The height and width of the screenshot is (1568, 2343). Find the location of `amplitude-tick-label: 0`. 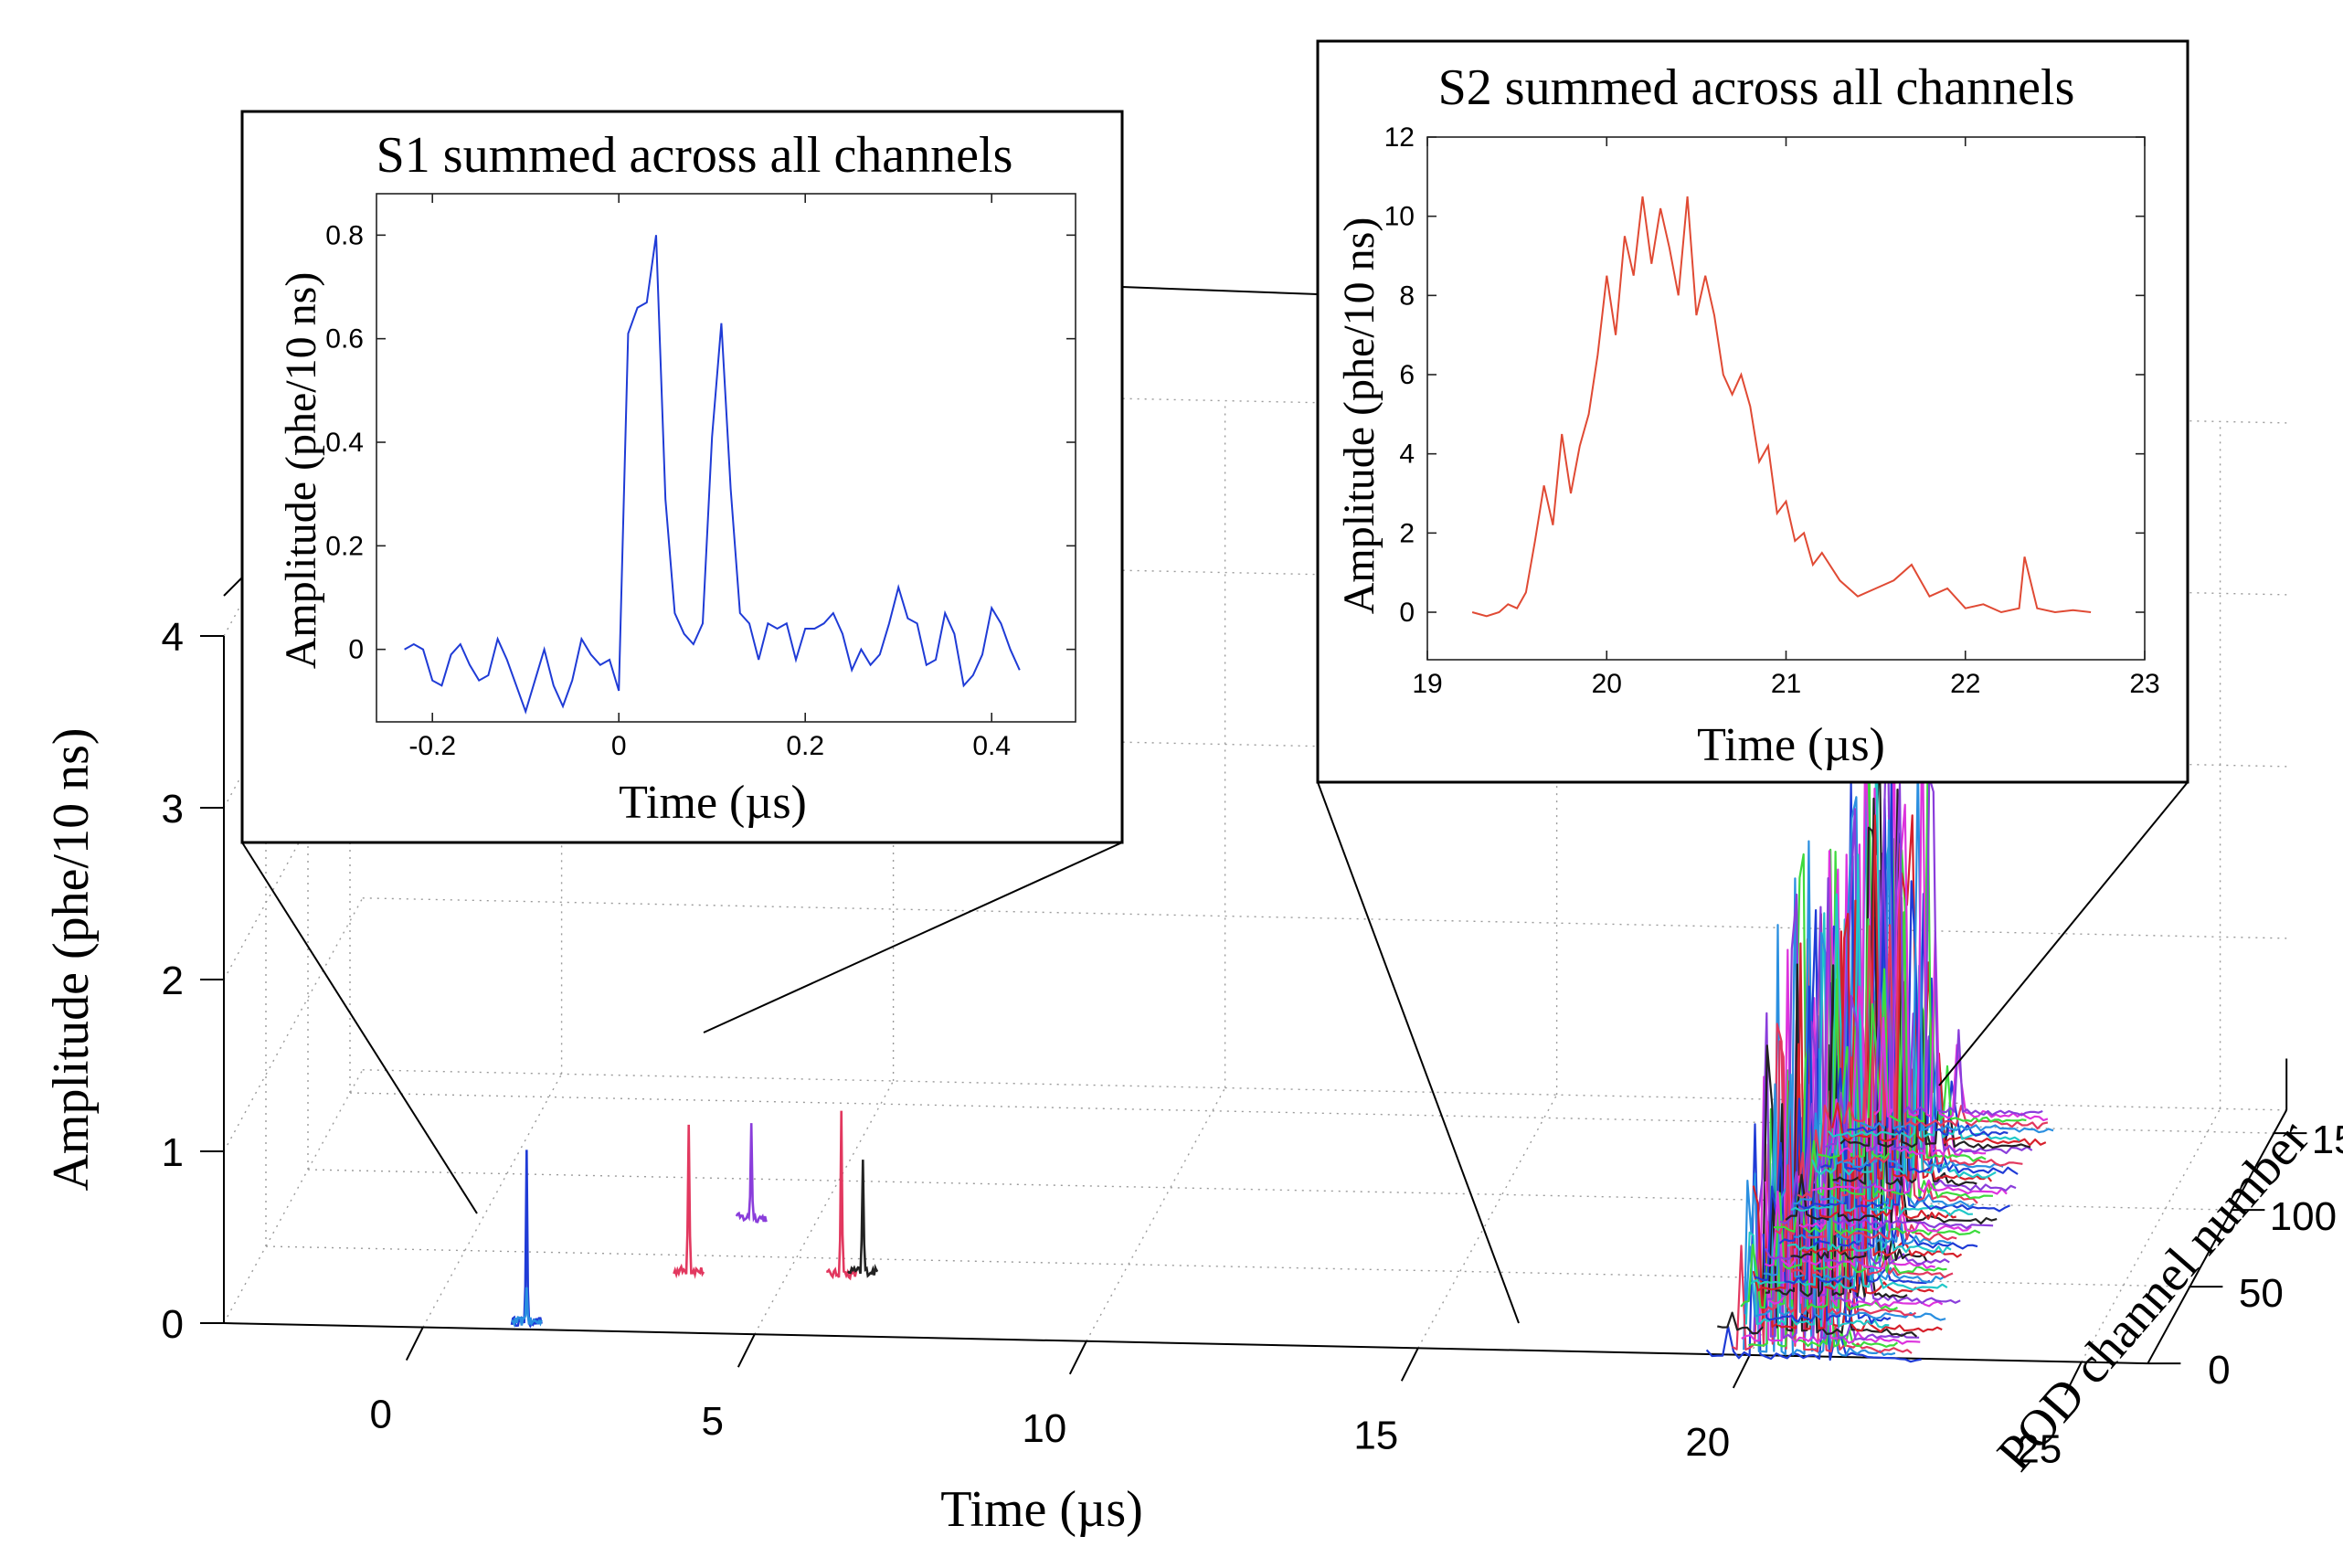

amplitude-tick-label: 0 is located at coordinates (173, 1325).